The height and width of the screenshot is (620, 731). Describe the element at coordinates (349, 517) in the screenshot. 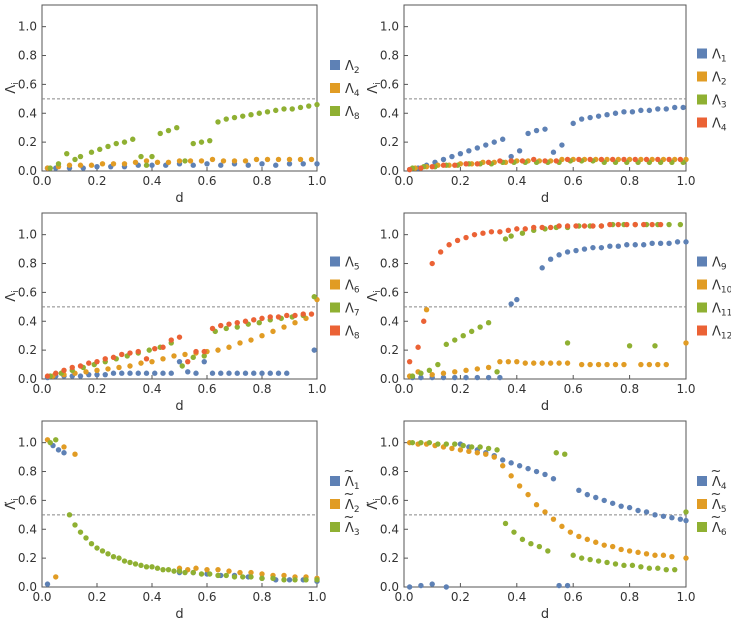

I see `legend-tilde: ~` at that location.